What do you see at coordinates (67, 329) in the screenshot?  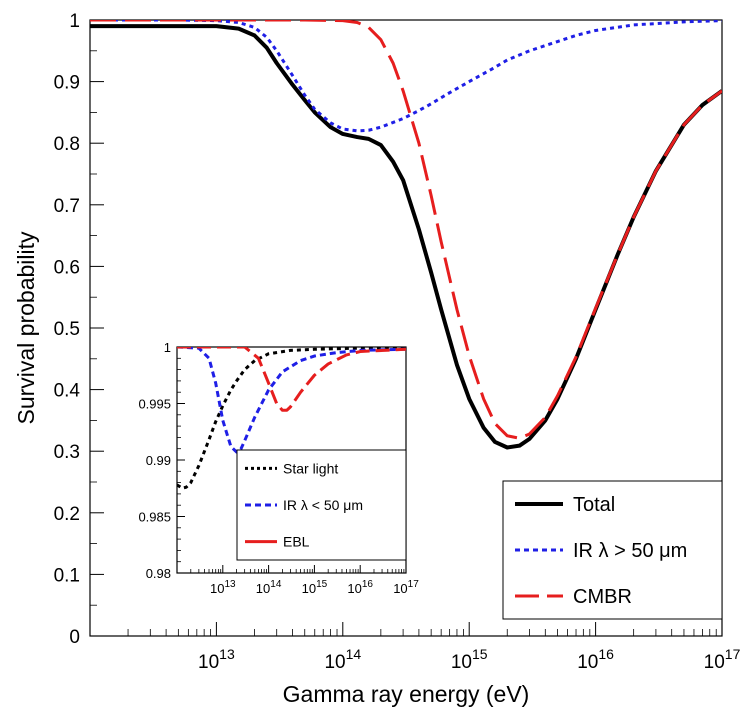 I see `main-y-tick-label: 0.5` at bounding box center [67, 329].